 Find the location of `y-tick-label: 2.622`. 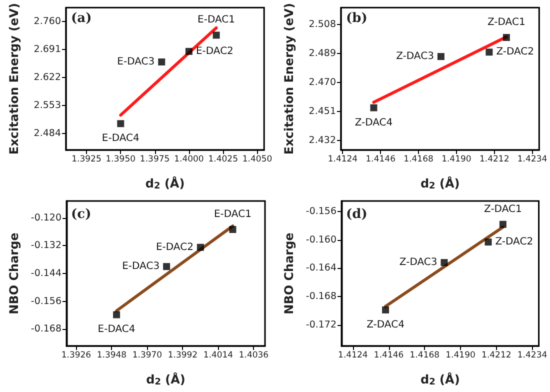

y-tick-label: 2.622 is located at coordinates (47, 77).